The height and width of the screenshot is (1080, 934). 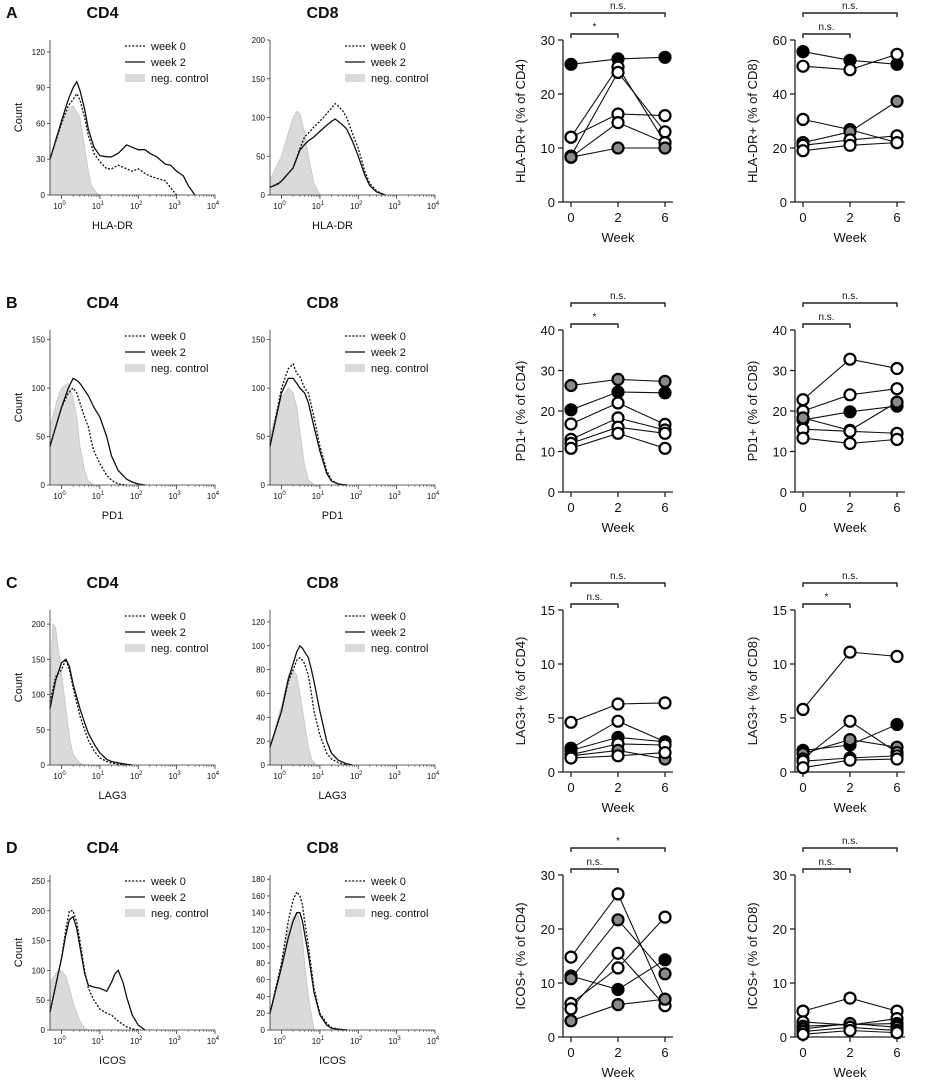 What do you see at coordinates (825, 123) in the screenshot?
I see `chart-A-4: 0 20 40 60 0 2 6 Week HLA-DR+ (% of CD8) n.s. n.s.` at bounding box center [825, 123].